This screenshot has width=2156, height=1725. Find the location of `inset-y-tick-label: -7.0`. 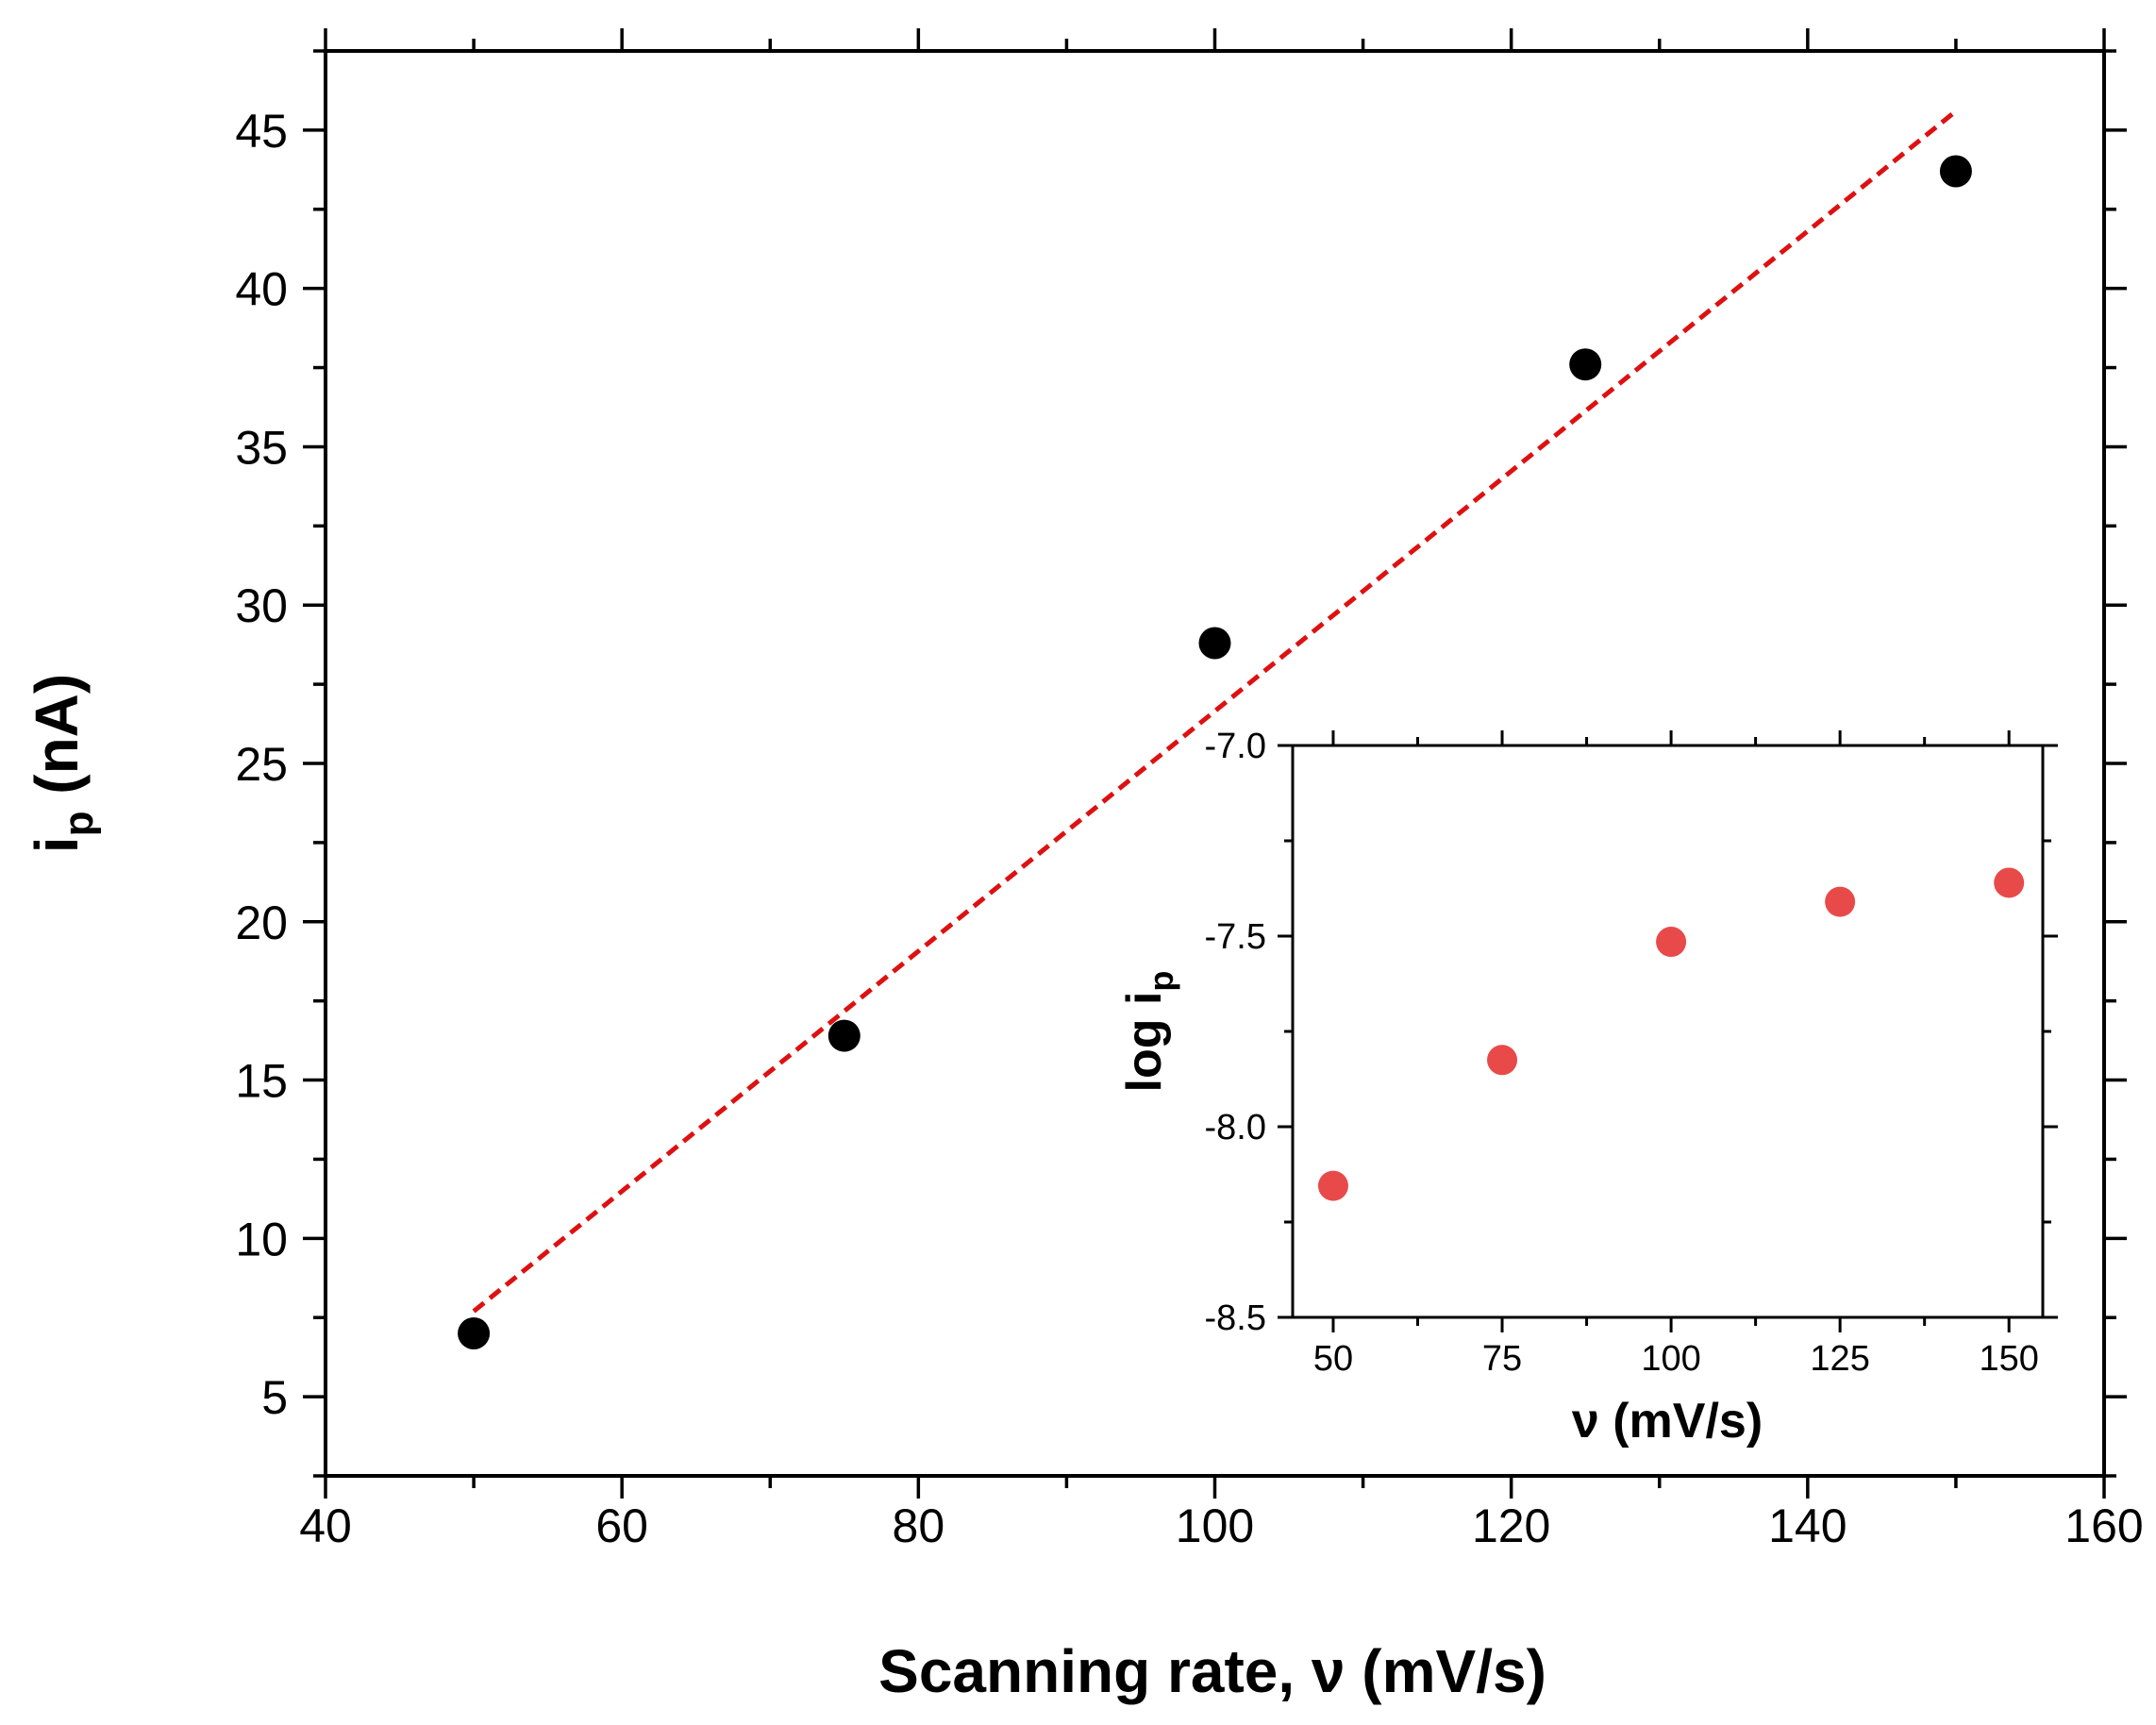

inset-y-tick-label: -7.0 is located at coordinates (1235, 746).